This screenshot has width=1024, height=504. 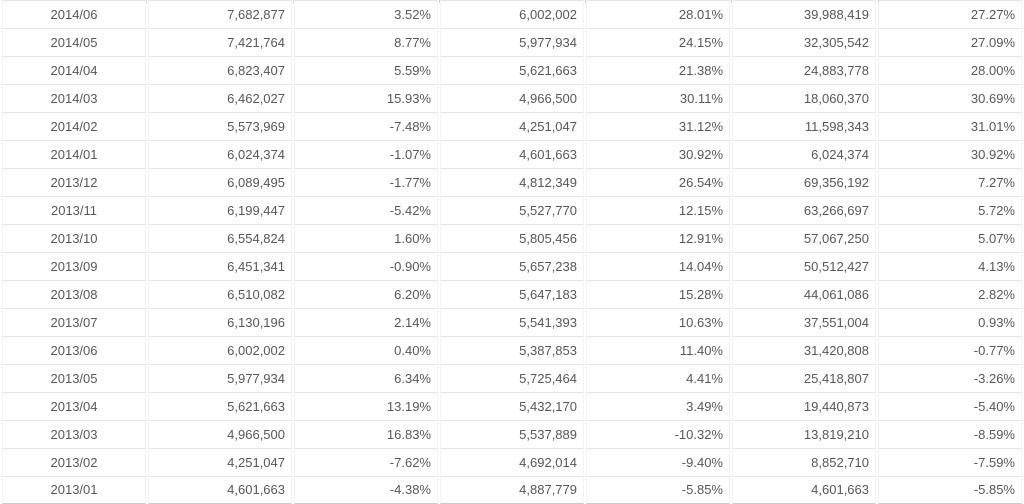 I want to click on percent-cell: 24.15%, so click(x=658, y=42).